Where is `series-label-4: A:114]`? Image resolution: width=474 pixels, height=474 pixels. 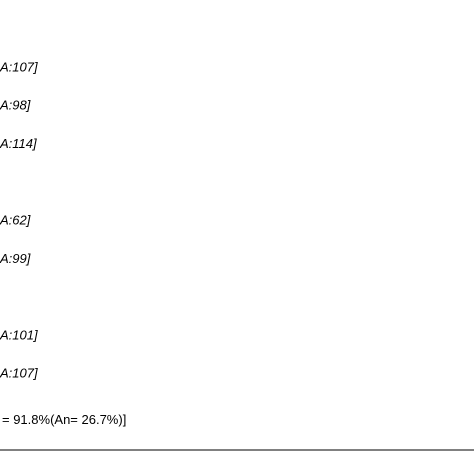 series-label-4: A:114] is located at coordinates (18, 143).